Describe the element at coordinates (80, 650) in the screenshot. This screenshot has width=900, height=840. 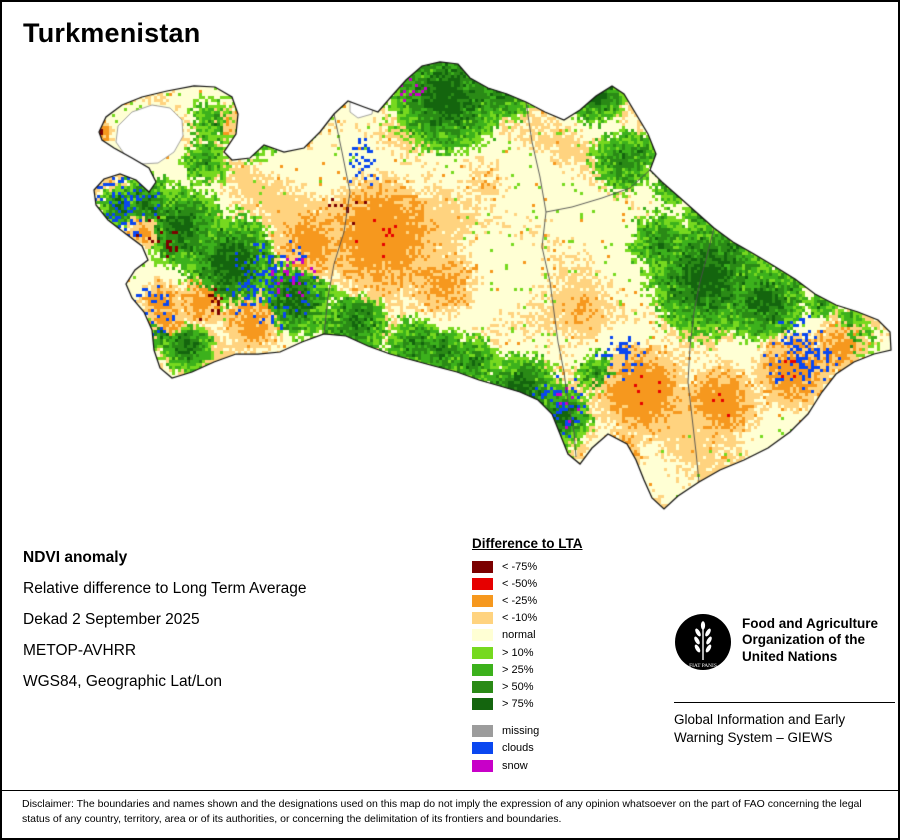
I see `info-sensor: METOP-AVHRR` at that location.